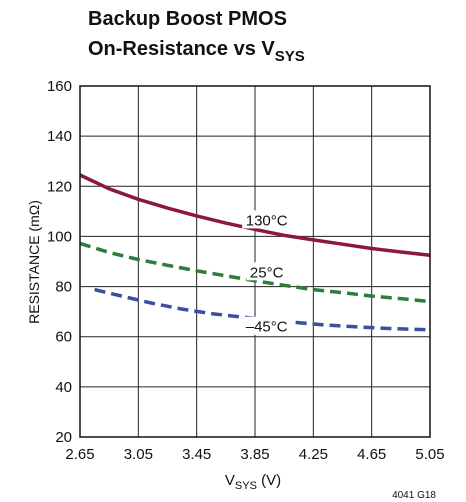 The image size is (466, 502). What do you see at coordinates (269, 480) in the screenshot?
I see `x-axis-label-unit: (V)` at bounding box center [269, 480].